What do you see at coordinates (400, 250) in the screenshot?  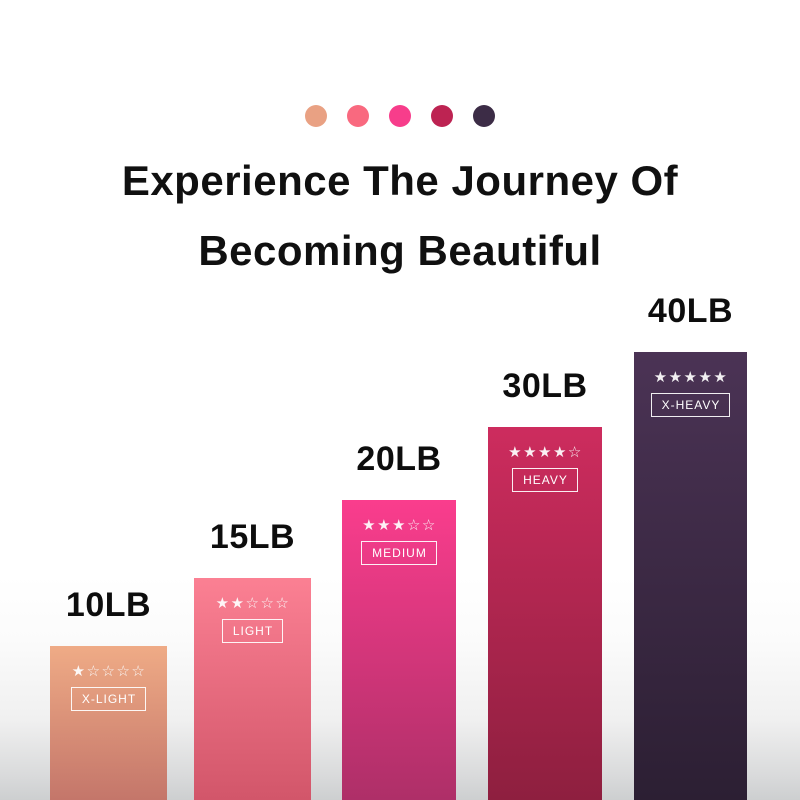 I see `page-title-line-2: Becoming Beautiful` at bounding box center [400, 250].